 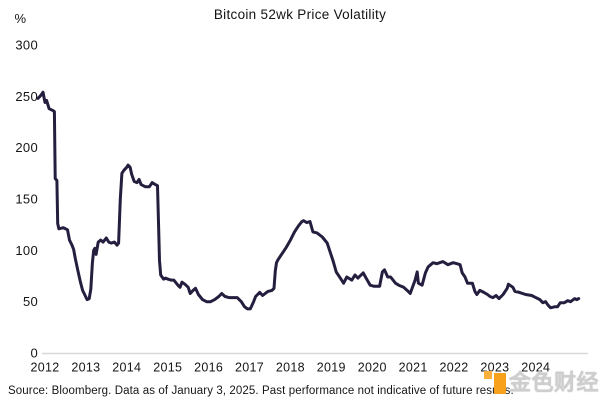 I want to click on y-tick-label: 200, so click(x=26, y=147).